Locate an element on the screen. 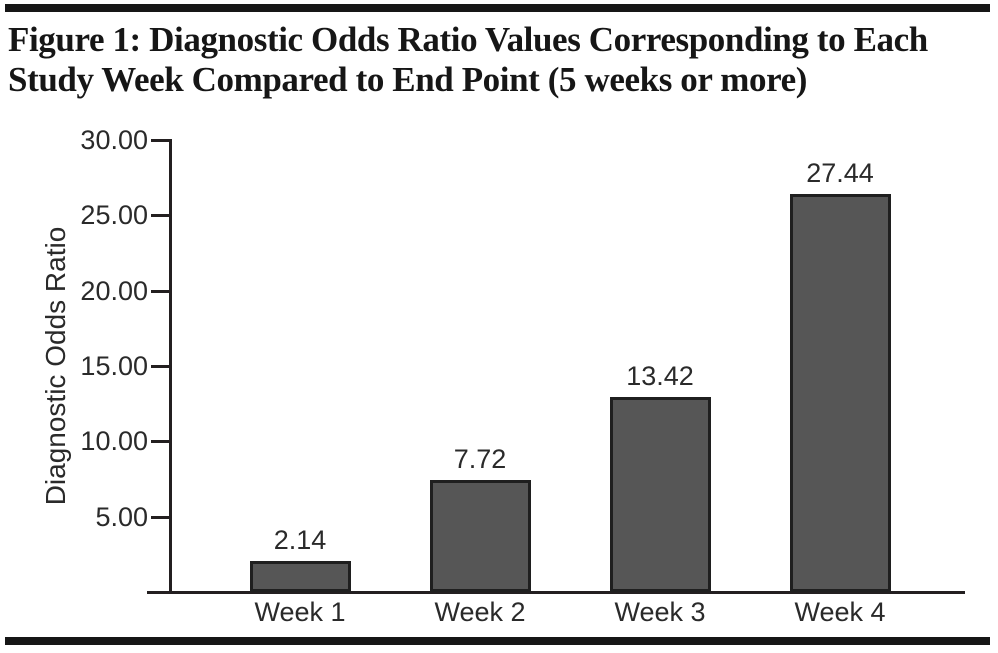 The height and width of the screenshot is (653, 998). y-tick-mark-10.00 is located at coordinates (160, 441).